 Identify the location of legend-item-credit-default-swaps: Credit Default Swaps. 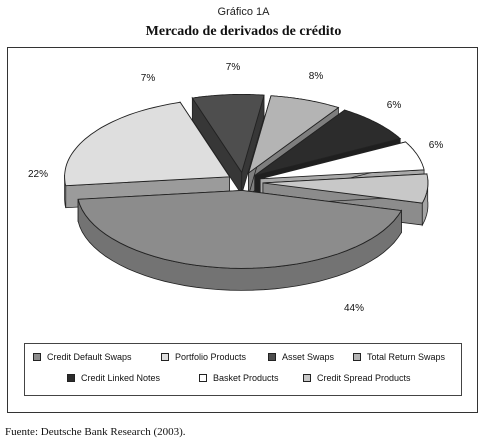
(82, 357).